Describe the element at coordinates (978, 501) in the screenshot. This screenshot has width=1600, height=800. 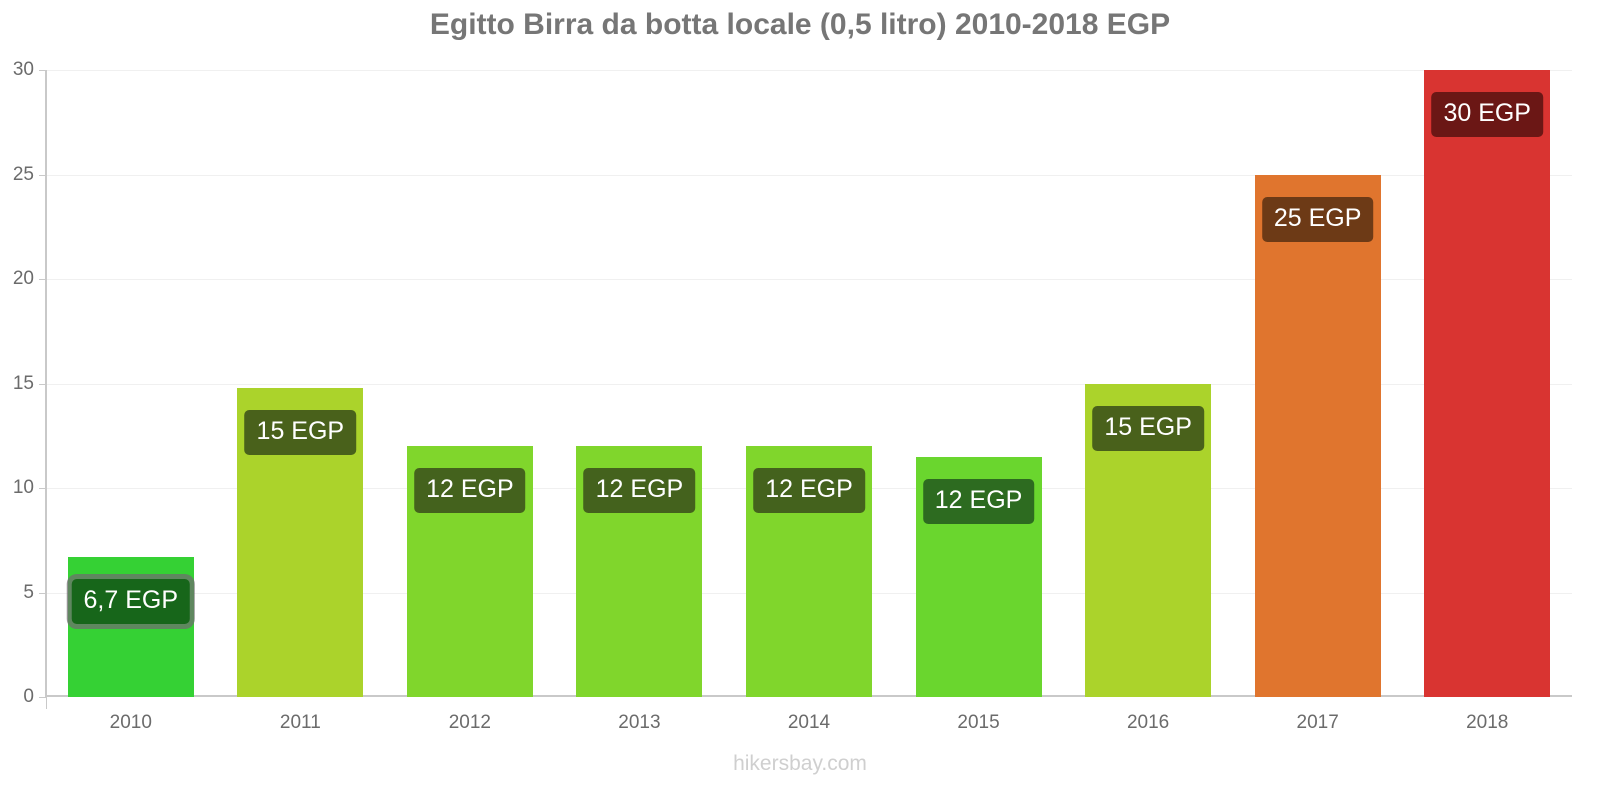
I see `bar-value-label-2015: 12 EGP` at that location.